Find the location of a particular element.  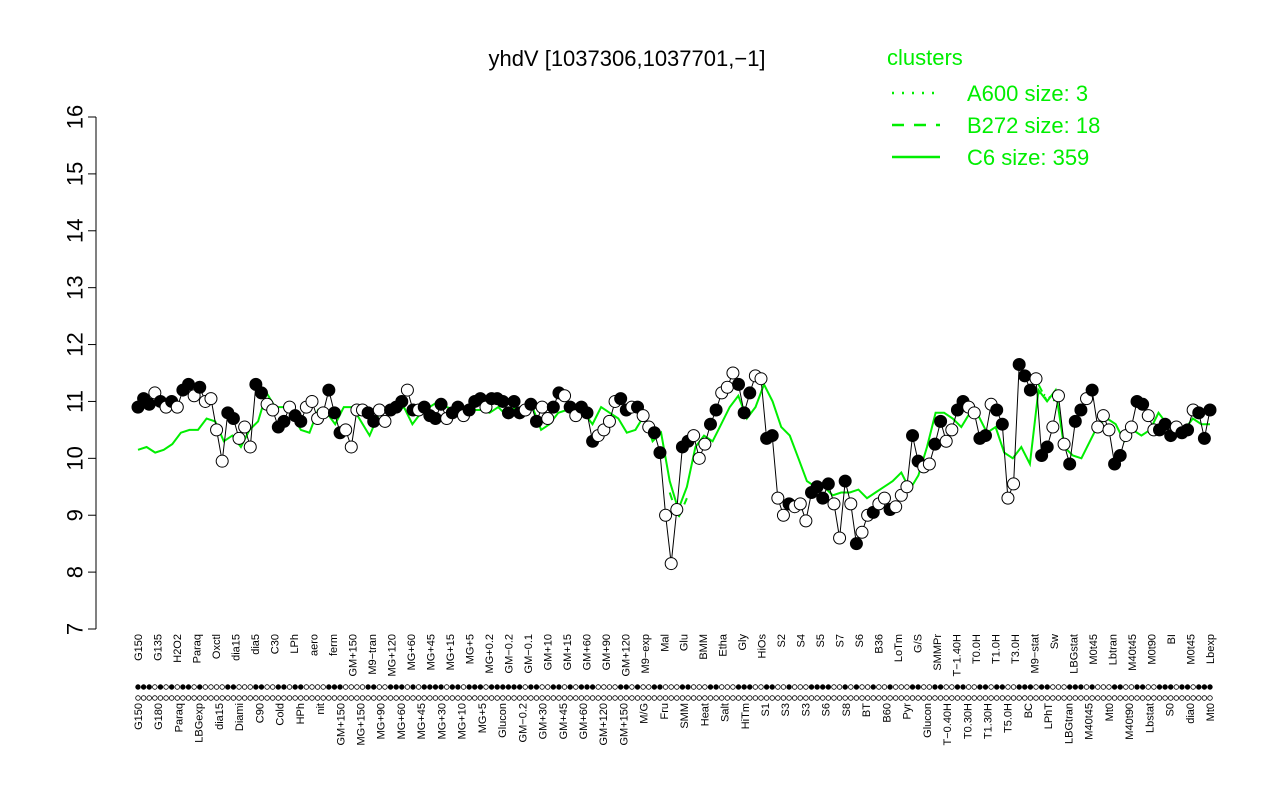

x-category-label-bottom: S3 is located at coordinates (786, 709).